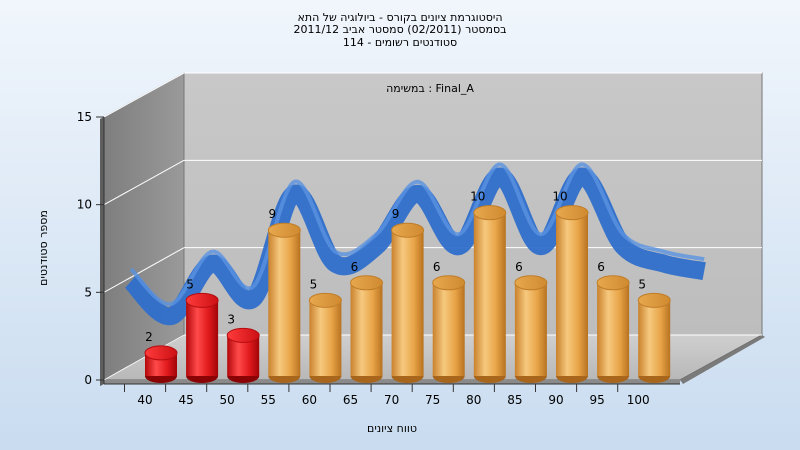  Describe the element at coordinates (231, 319) in the screenshot. I see `bar-value-label: 3` at that location.